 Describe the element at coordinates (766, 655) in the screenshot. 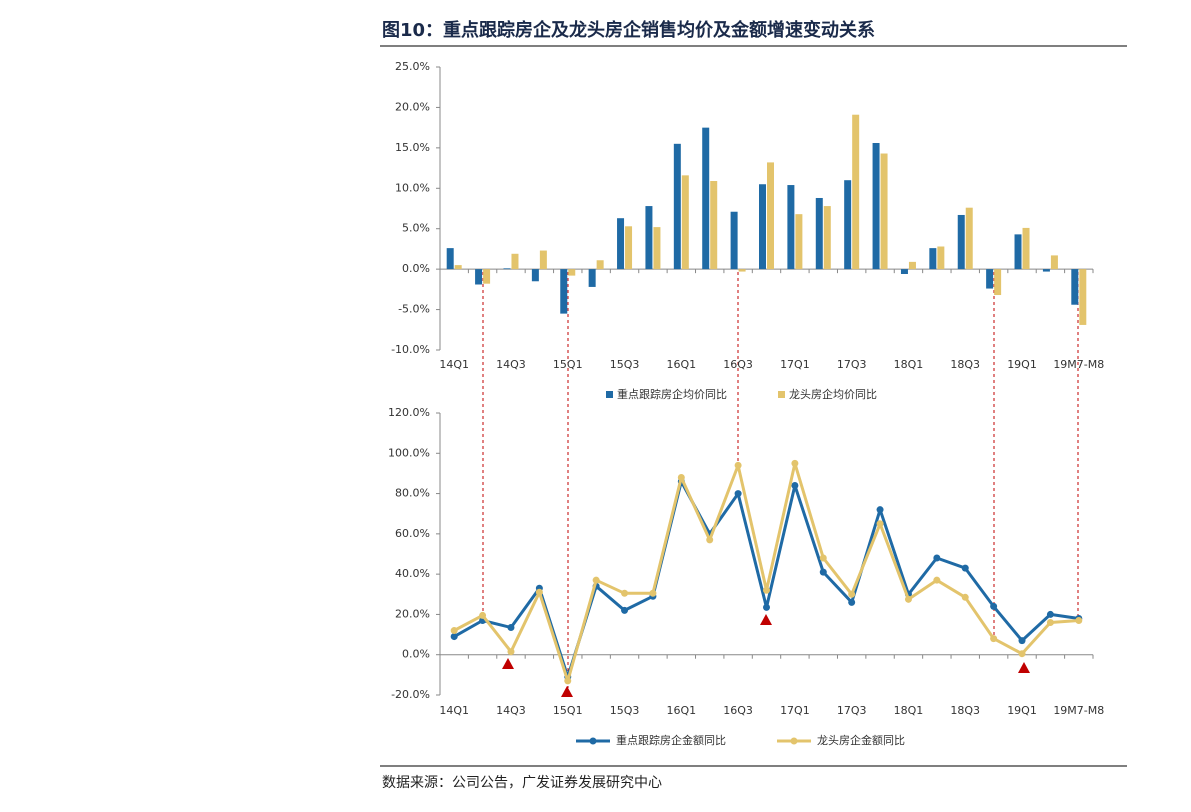

I see `triangle-markers` at that location.